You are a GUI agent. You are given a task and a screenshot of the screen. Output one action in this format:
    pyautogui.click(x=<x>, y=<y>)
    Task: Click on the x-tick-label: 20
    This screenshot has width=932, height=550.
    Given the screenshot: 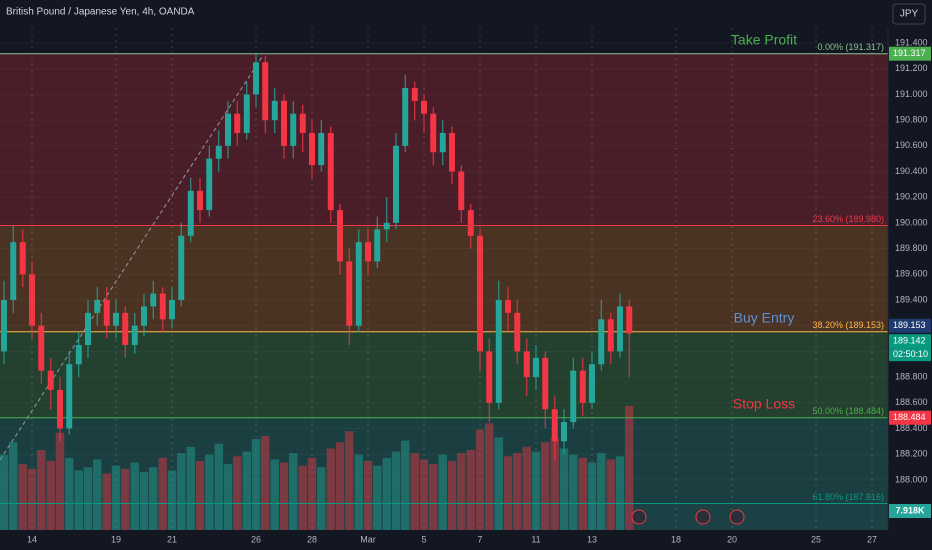 What is the action you would take?
    pyautogui.click(x=732, y=539)
    